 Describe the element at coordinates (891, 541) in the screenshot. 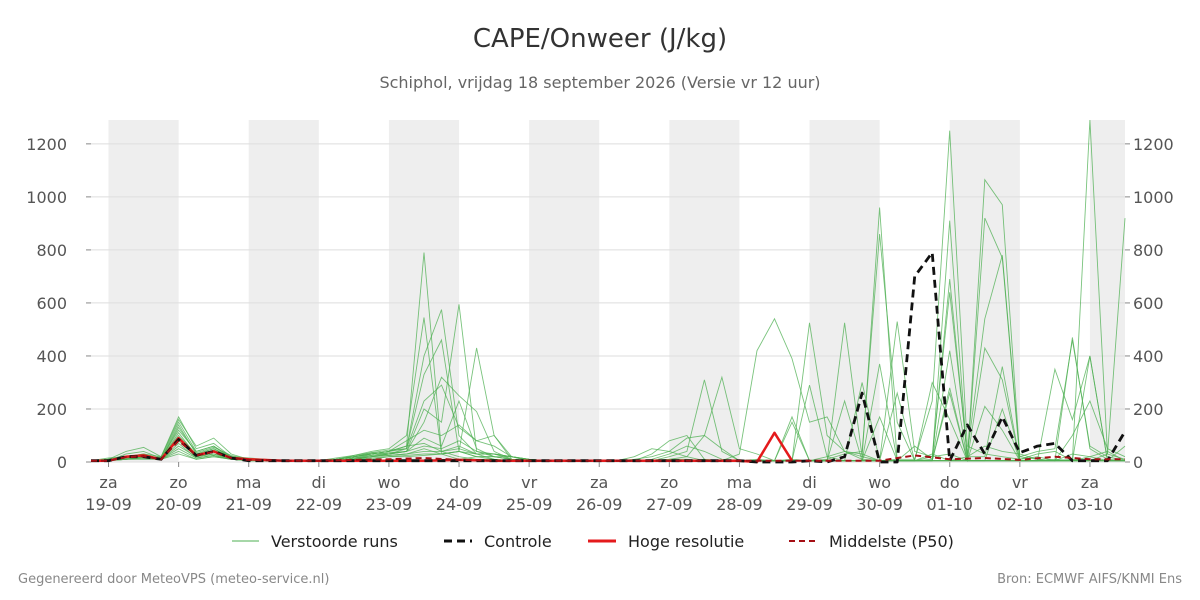

I see `legend-label-median: Middelste (P50)` at that location.